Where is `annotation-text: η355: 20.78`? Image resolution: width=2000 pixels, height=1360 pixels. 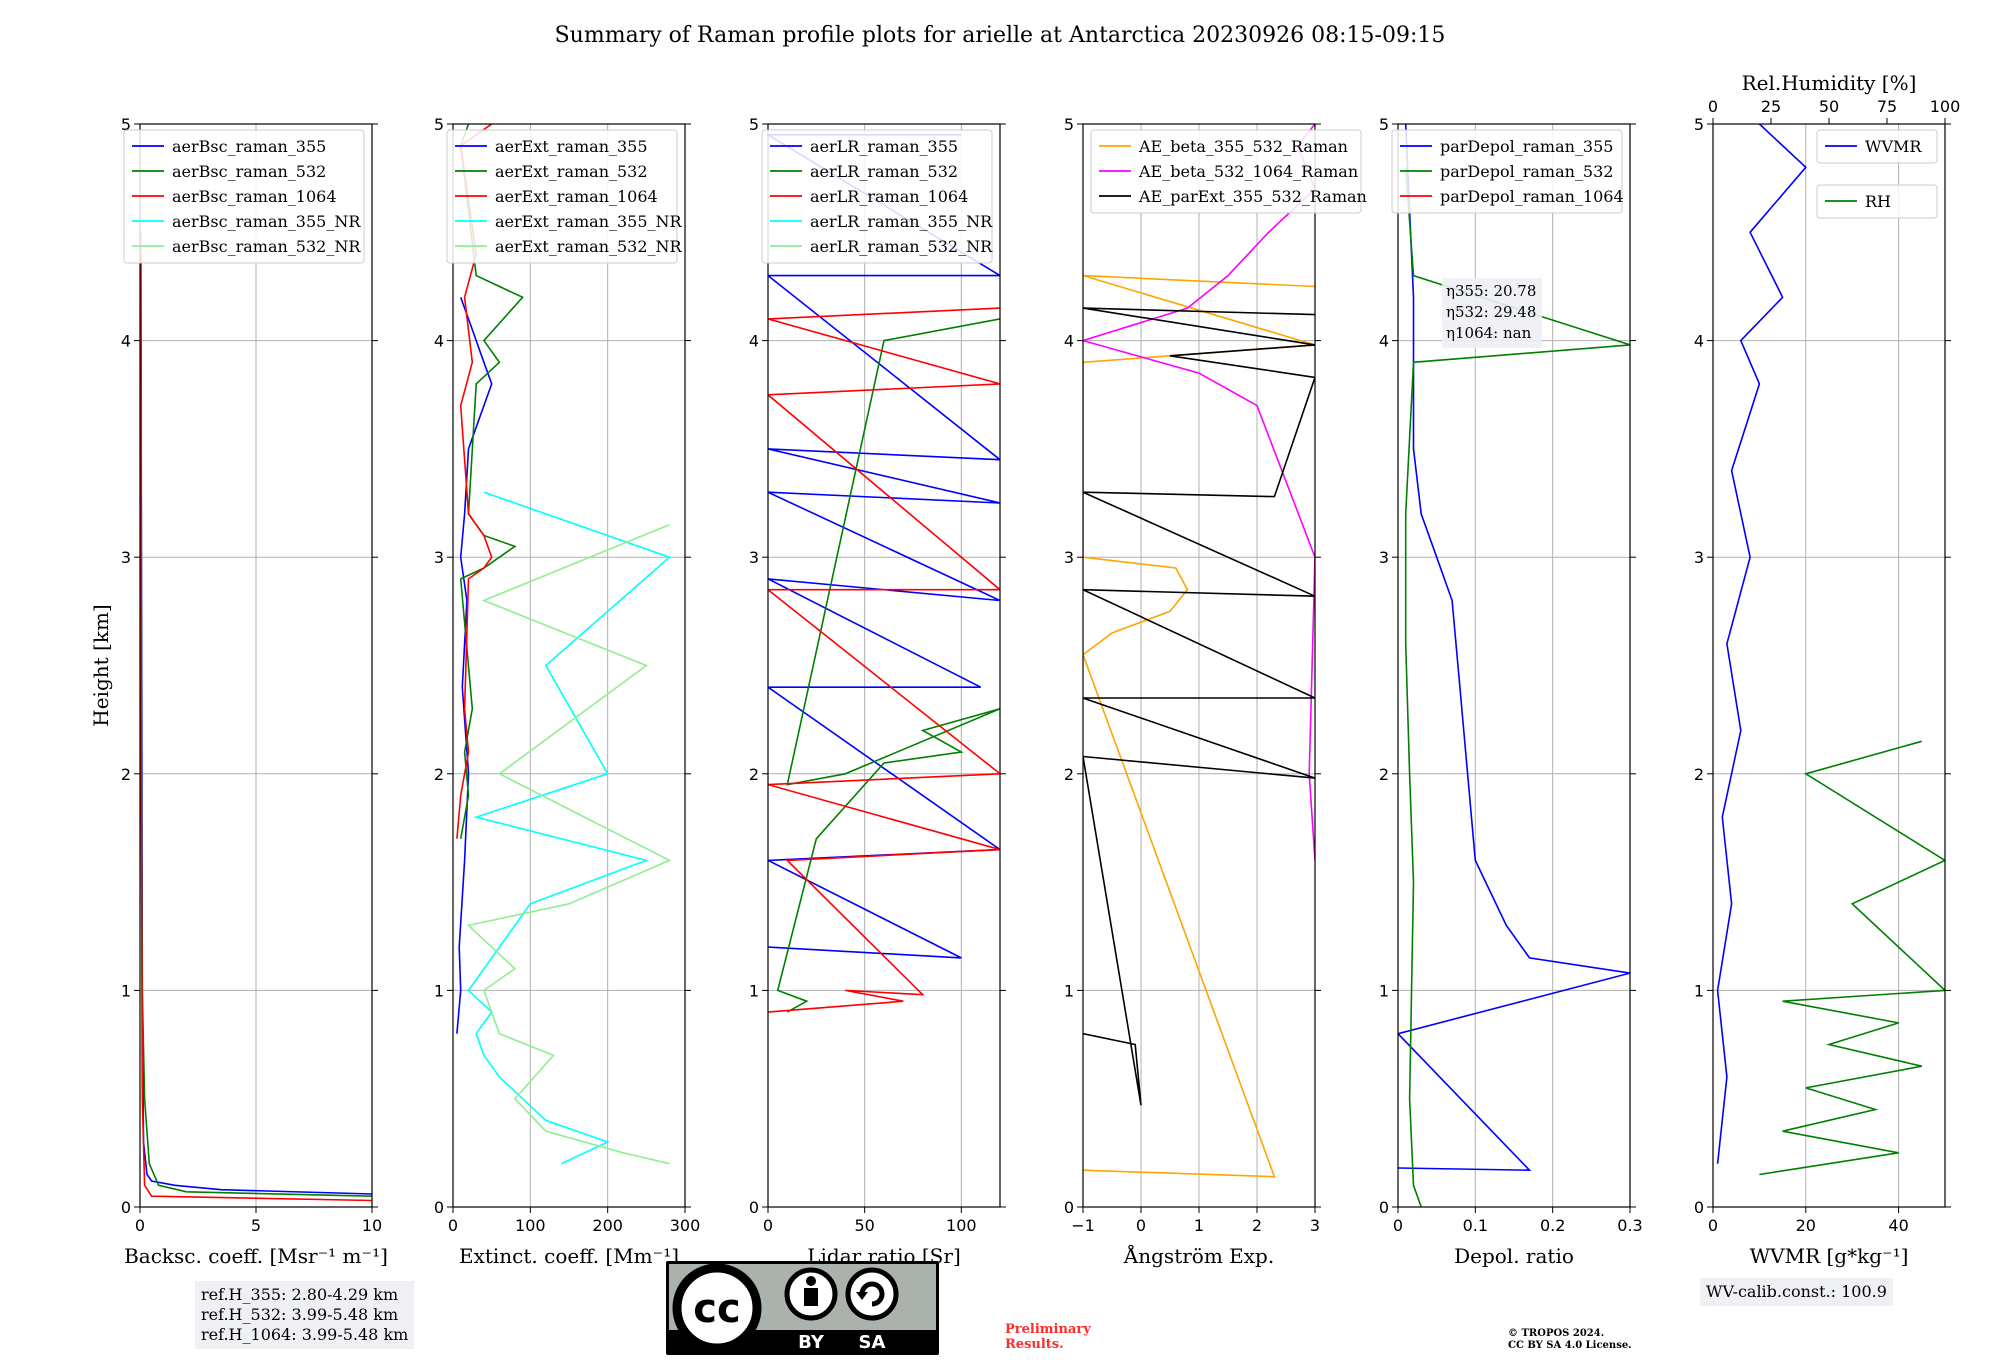 annotation-text: η355: 20.78 is located at coordinates (1491, 291).